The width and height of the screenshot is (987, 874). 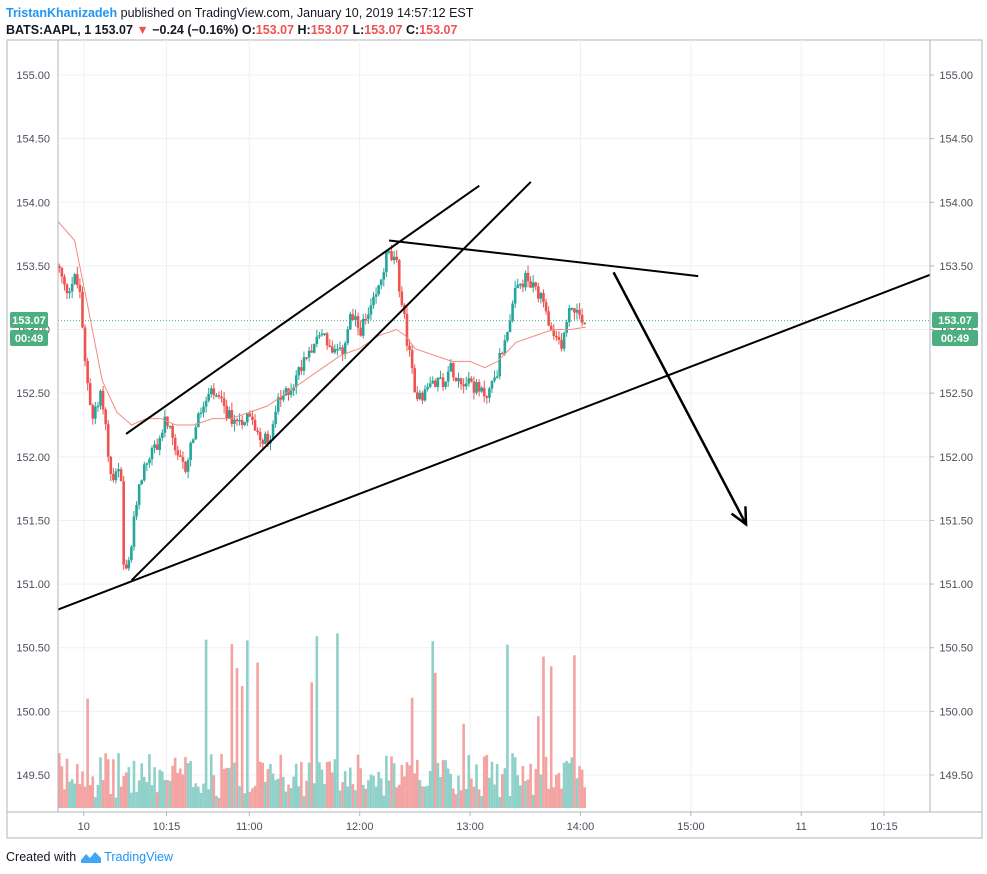 What do you see at coordinates (33, 140) in the screenshot?
I see `price-tick-left: 154.50` at bounding box center [33, 140].